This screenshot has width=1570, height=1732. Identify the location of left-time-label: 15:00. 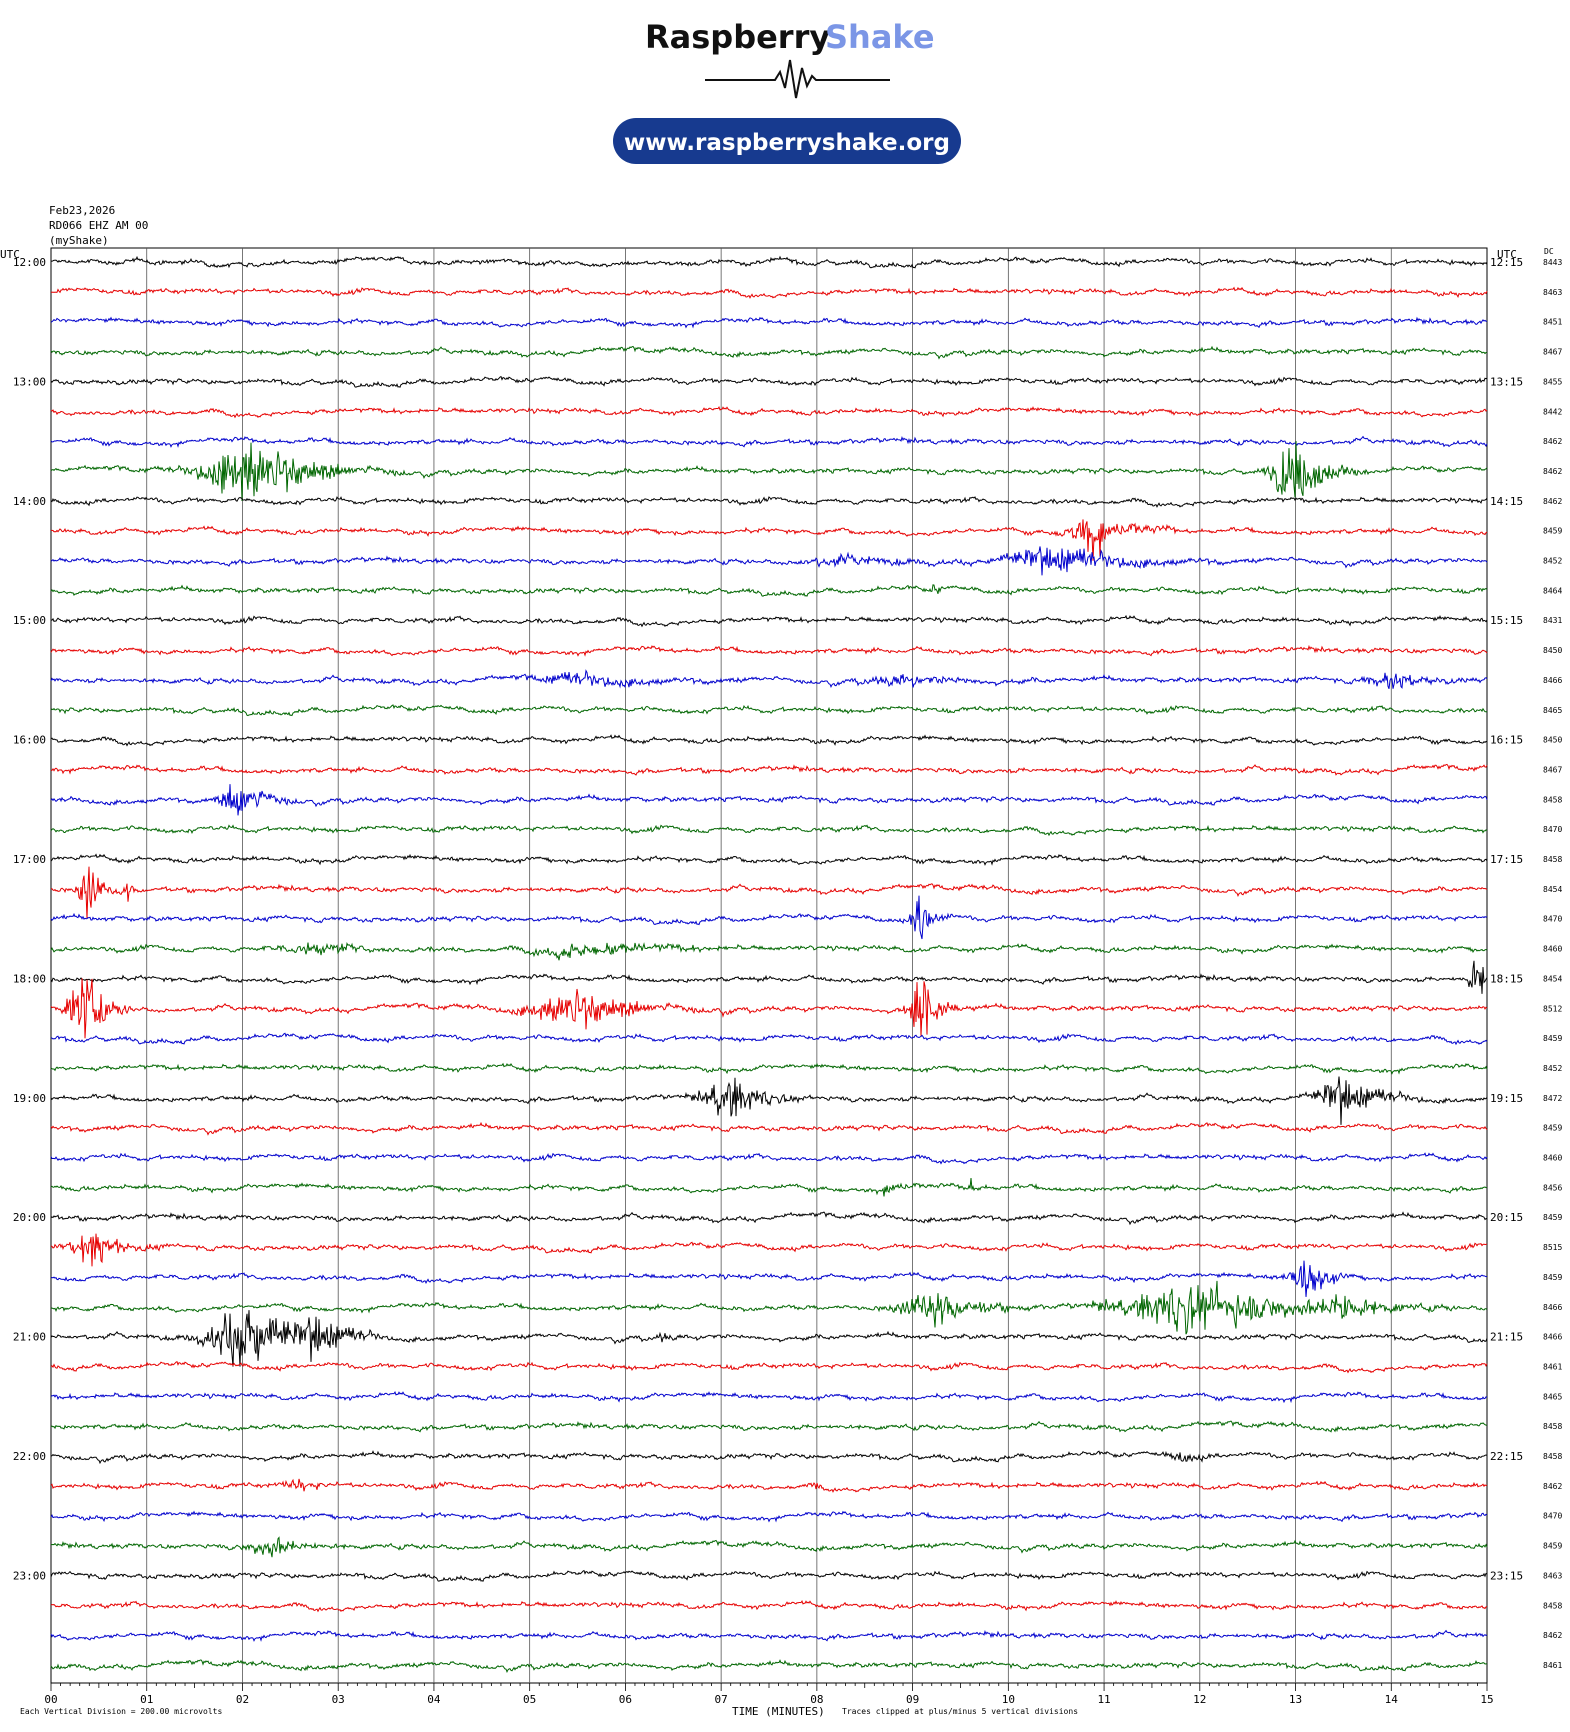
(29, 620).